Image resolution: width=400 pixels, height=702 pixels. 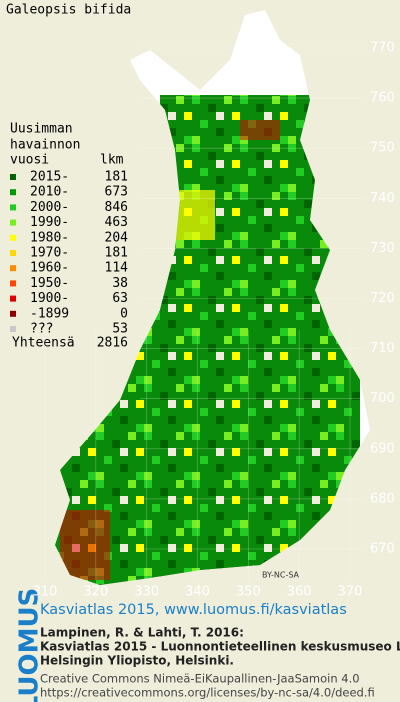 I want to click on x-tick-label: 350, so click(x=248, y=592).